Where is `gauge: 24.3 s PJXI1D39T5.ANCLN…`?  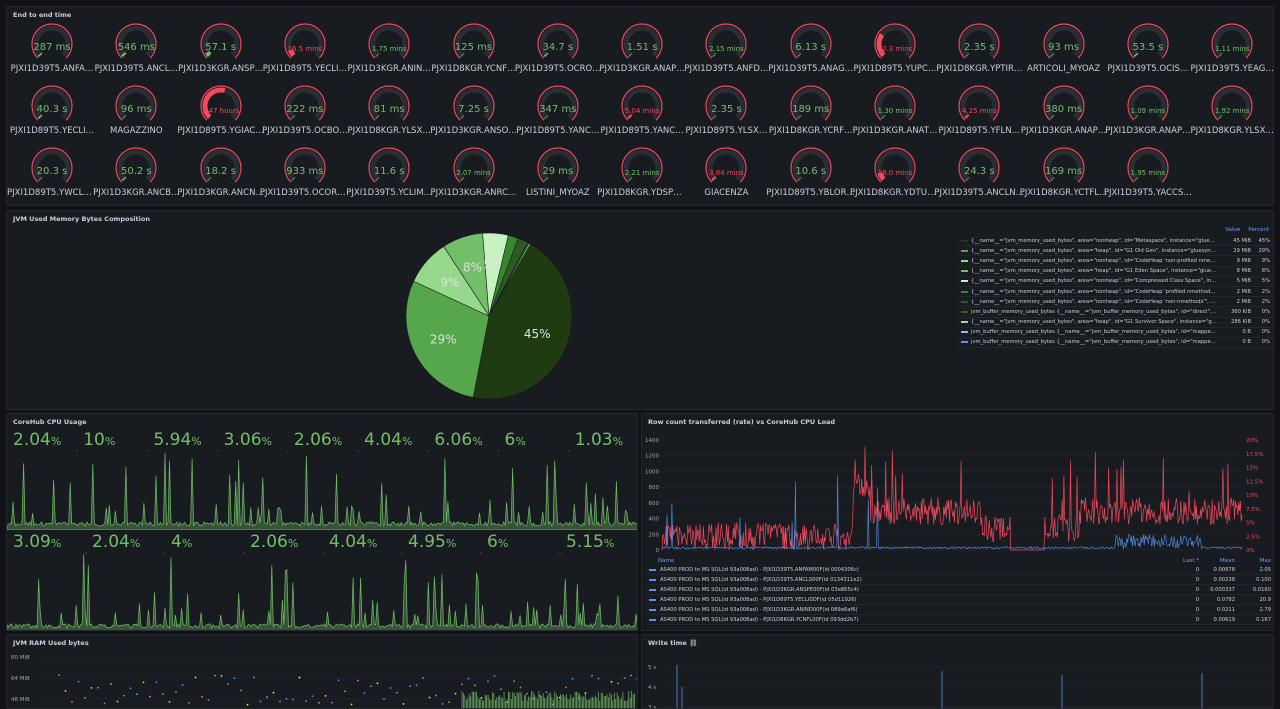
gauge: 24.3 s PJXI1D39T5.ANCLN… is located at coordinates (979, 174).